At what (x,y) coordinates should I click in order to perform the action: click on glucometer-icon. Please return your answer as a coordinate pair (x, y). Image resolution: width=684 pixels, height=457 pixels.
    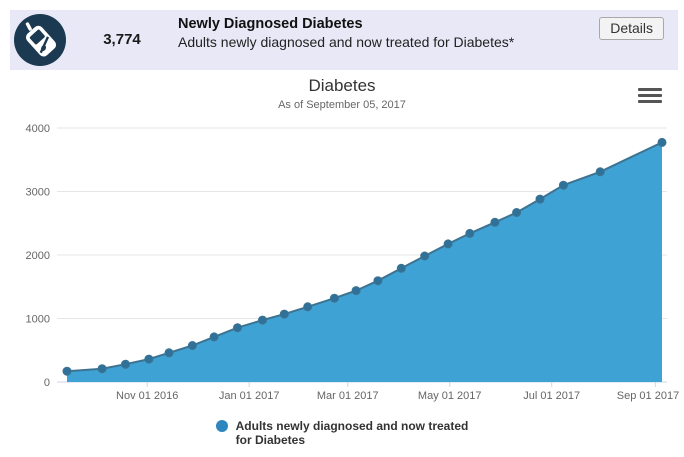
    Looking at the image, I should click on (40, 40).